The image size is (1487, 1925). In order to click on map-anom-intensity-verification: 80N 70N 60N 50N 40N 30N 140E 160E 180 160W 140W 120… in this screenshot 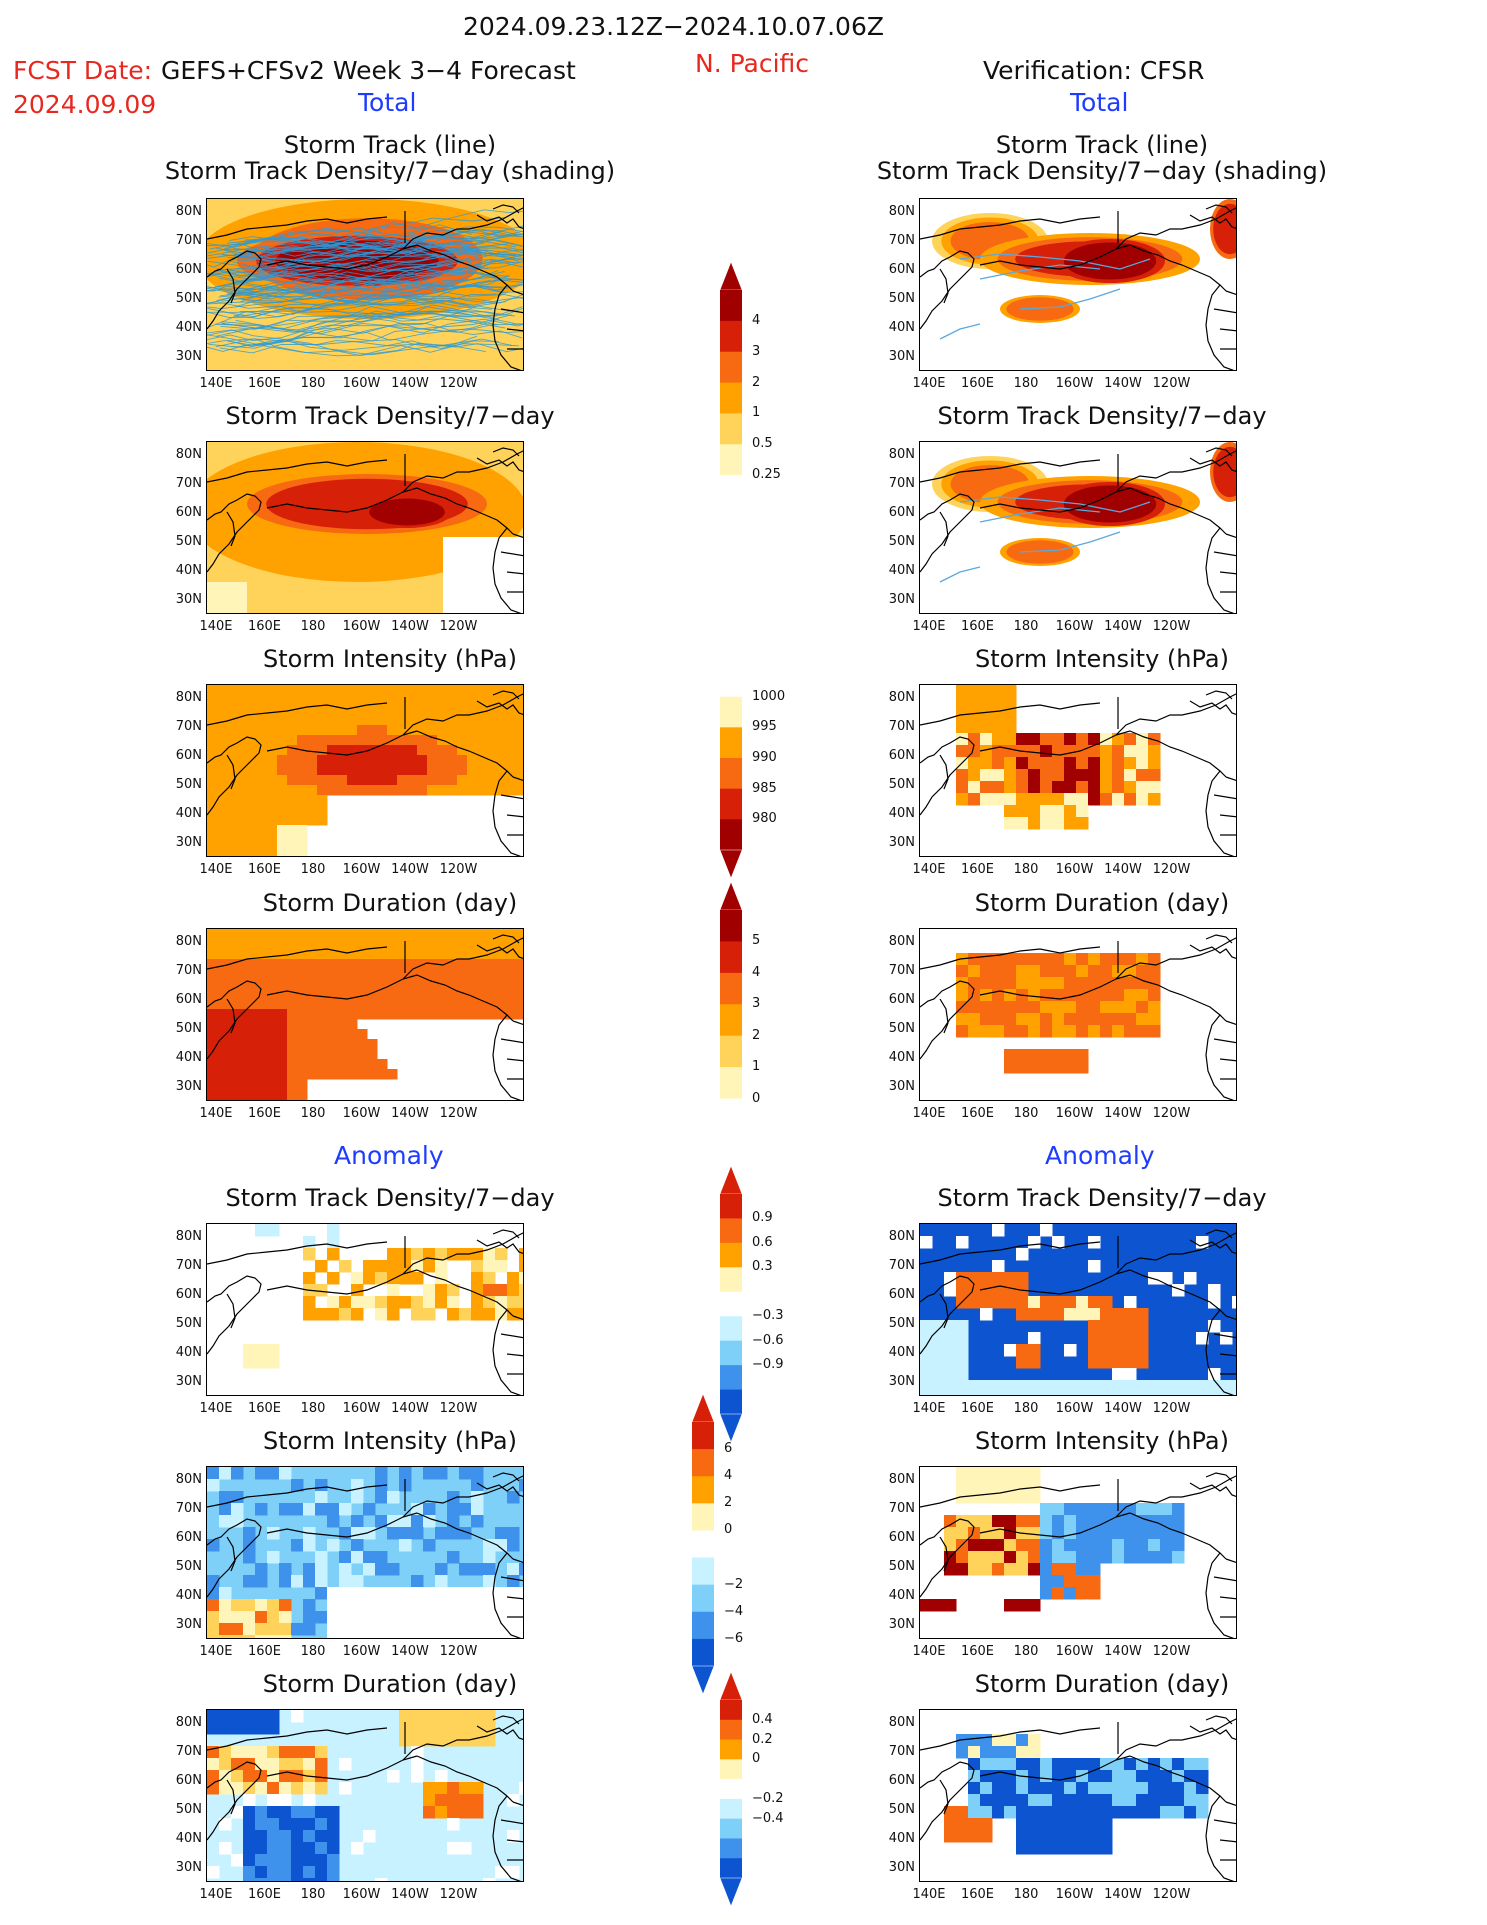, I will do `click(1063, 1562)`.